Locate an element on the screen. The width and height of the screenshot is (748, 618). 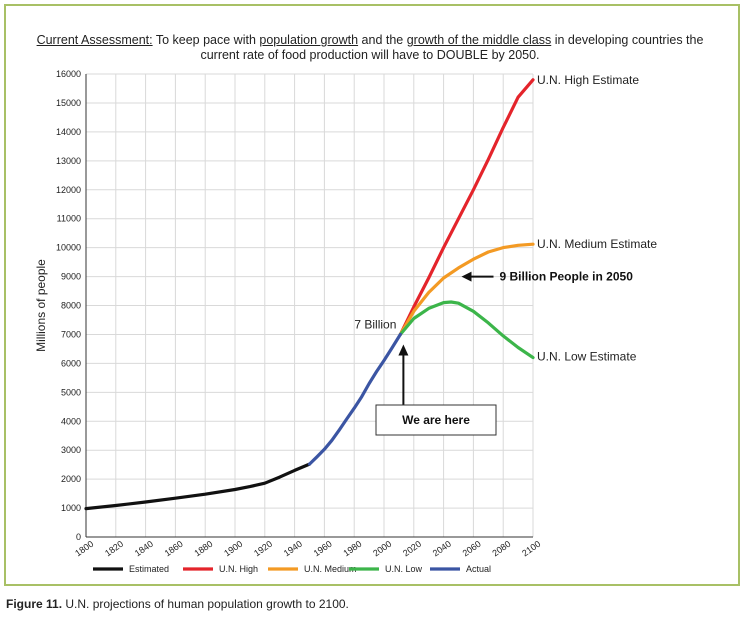
we-are-here-box is located at coordinates (436, 420).